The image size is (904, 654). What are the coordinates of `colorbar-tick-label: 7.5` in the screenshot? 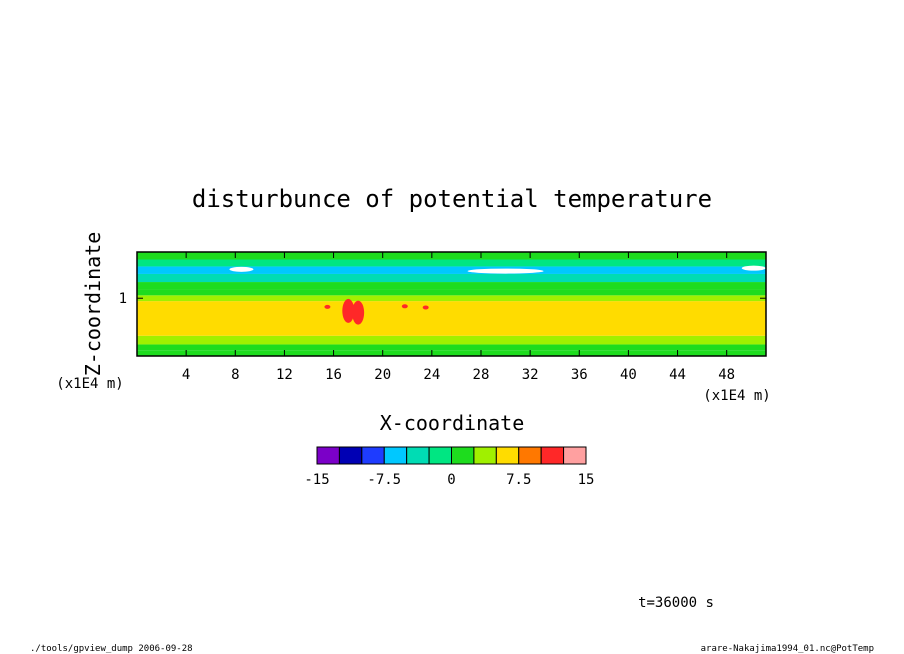 It's located at (518, 480).